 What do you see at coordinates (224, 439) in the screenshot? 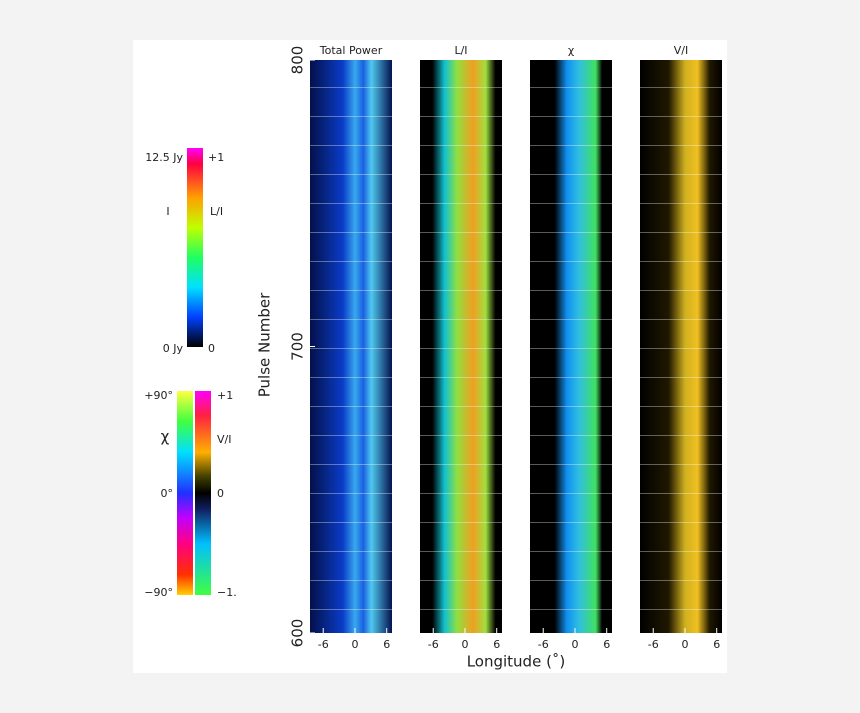
I see `cb-label: V/I` at bounding box center [224, 439].